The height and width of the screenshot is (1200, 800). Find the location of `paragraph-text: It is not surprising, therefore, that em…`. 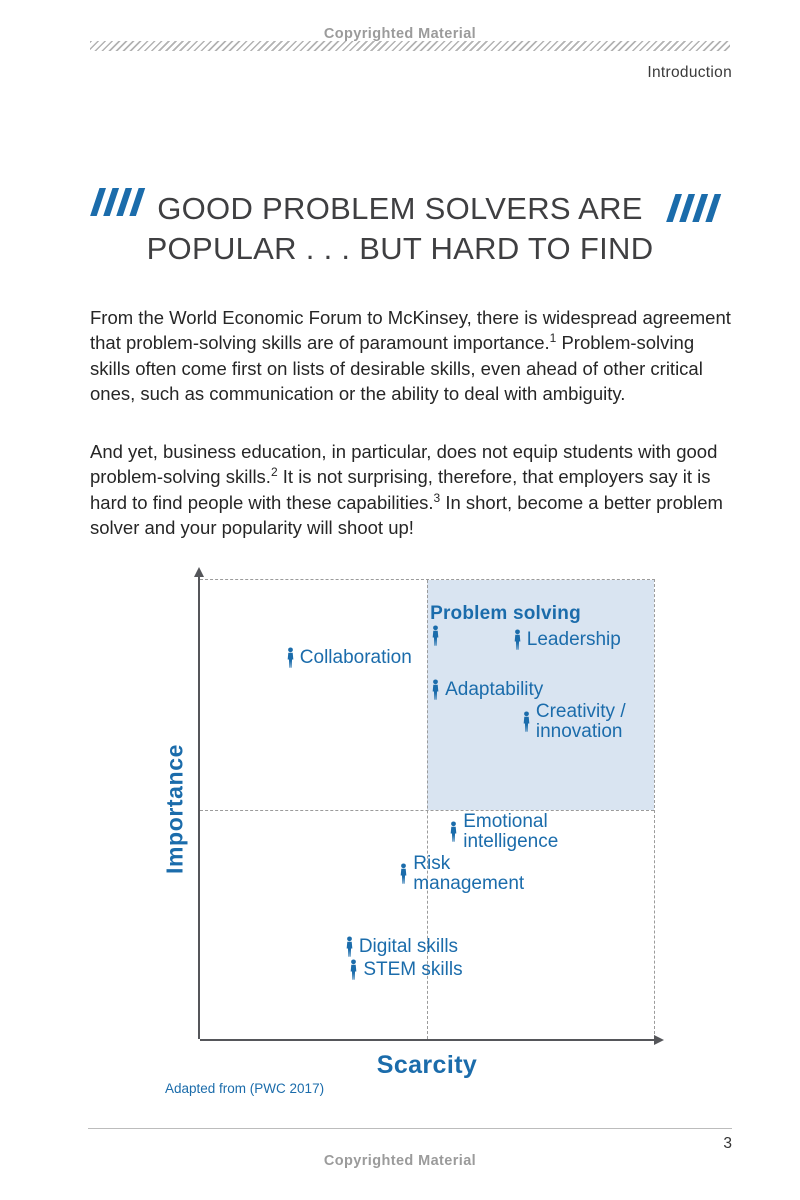

paragraph-text: It is not surprising, therefore, that em… is located at coordinates (400, 489).